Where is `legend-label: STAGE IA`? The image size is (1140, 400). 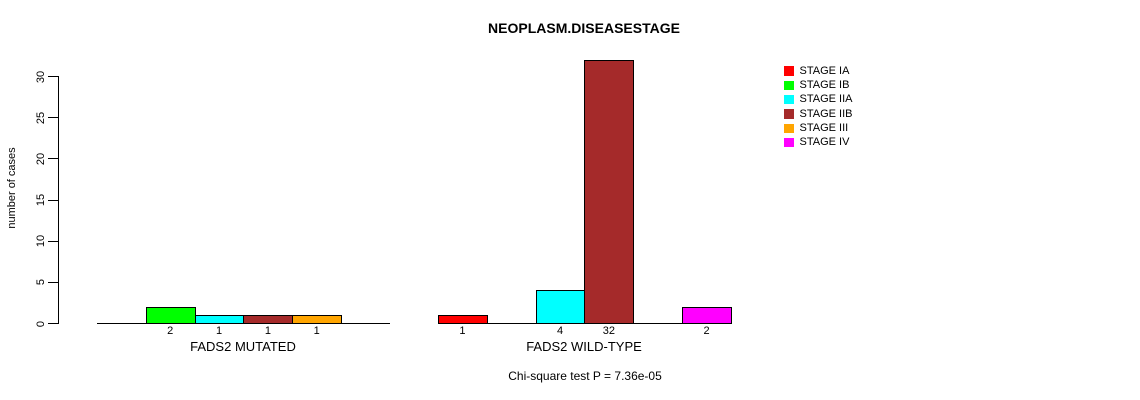 legend-label: STAGE IA is located at coordinates (824, 70).